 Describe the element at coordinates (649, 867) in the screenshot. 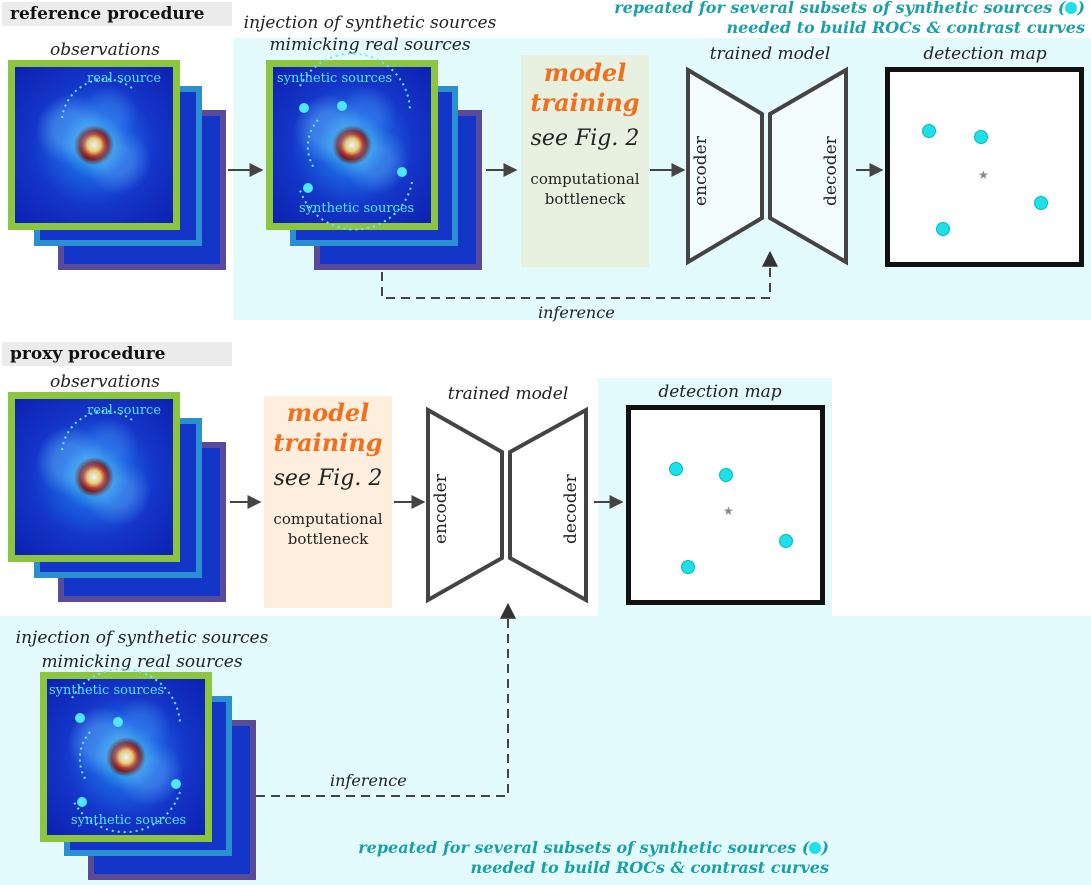

I see `proxy-note-line2: needed to build ROCs & contrast curves` at that location.